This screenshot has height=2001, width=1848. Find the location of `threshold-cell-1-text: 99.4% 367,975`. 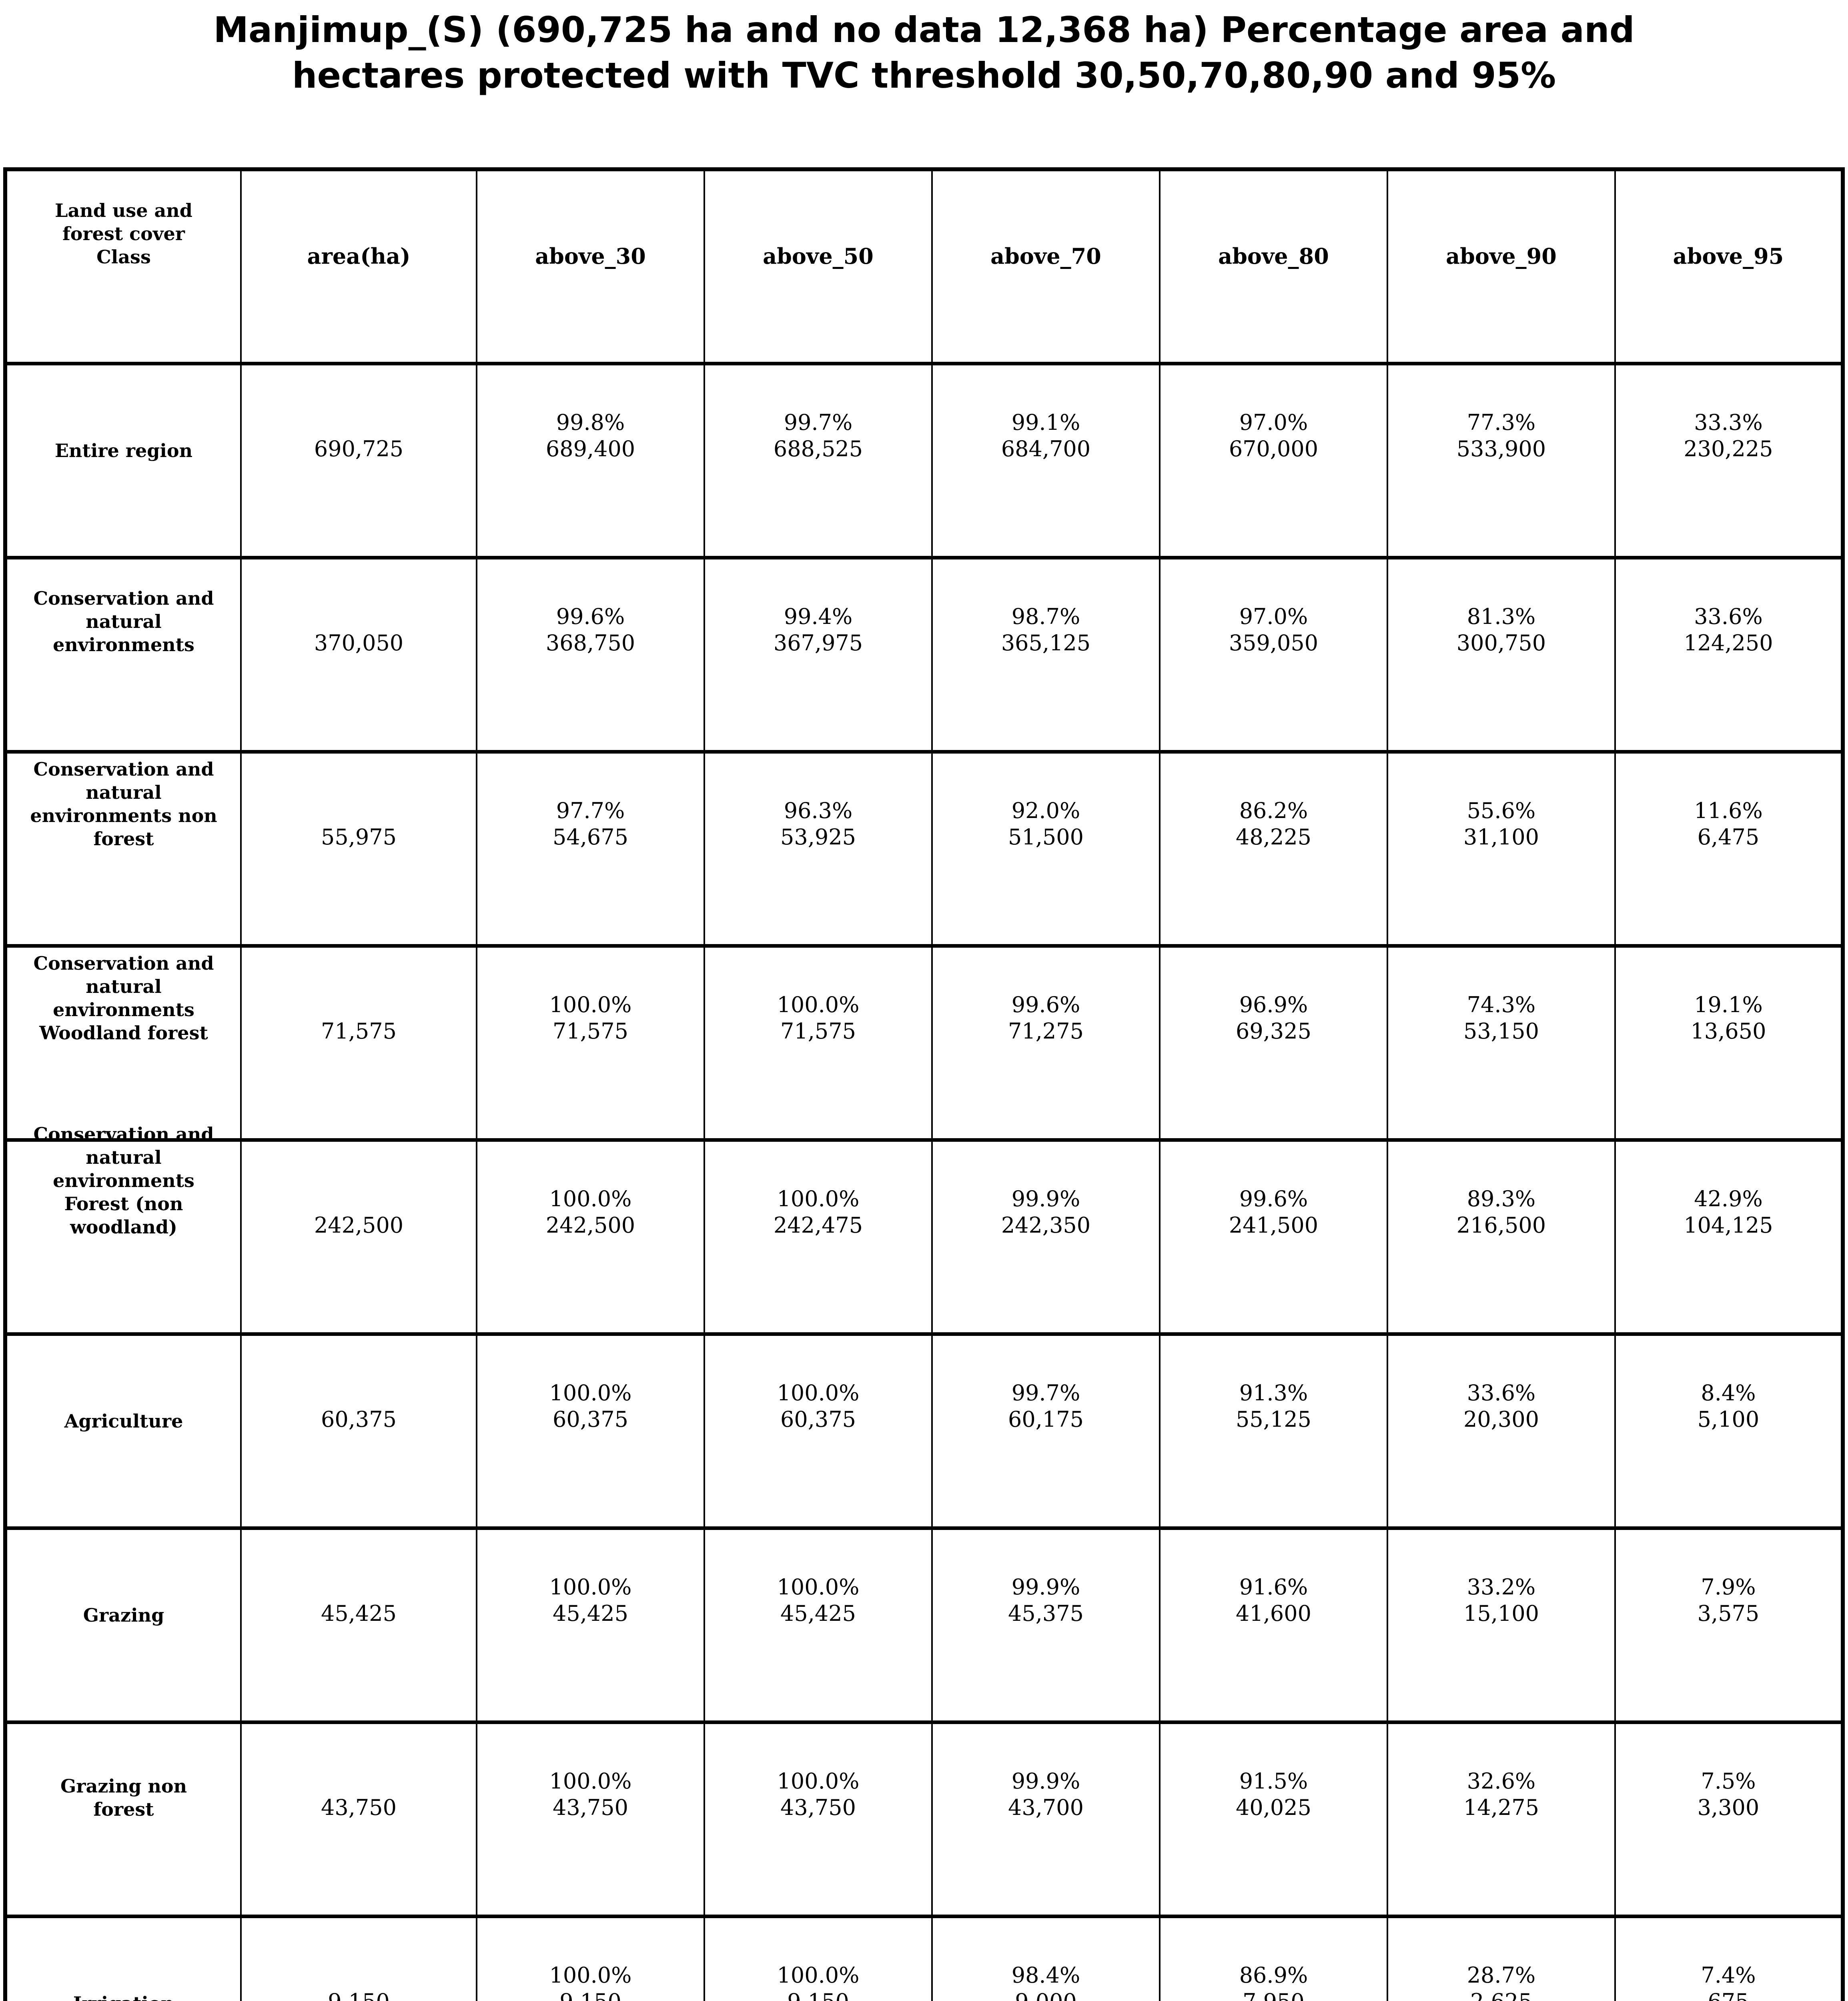

threshold-cell-1-text: 99.4% 367,975 is located at coordinates (818, 630).